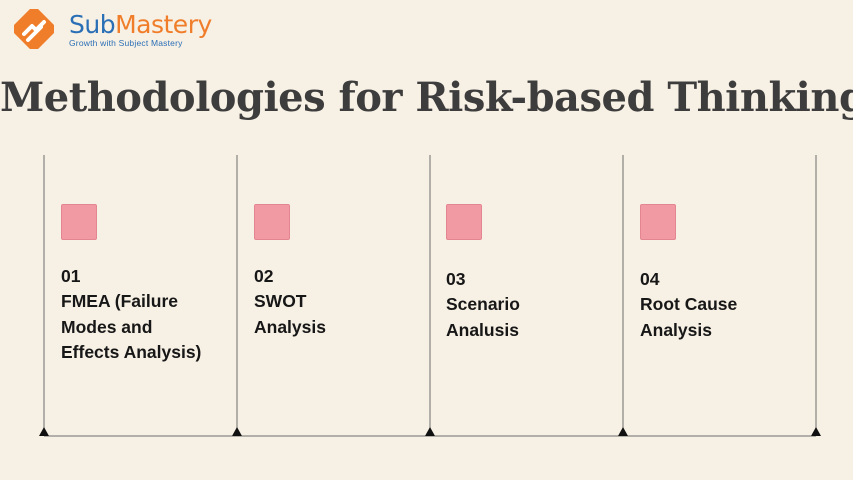 The image size is (853, 480). What do you see at coordinates (426, 97) in the screenshot?
I see `page-title: Methodologies for Risk-based Thinking` at bounding box center [426, 97].